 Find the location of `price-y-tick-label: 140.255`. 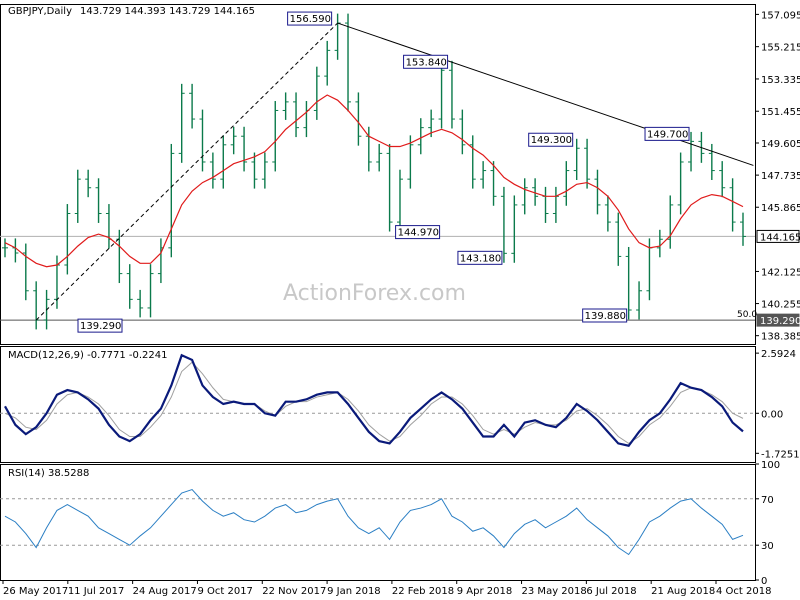

price-y-tick-label: 140.255 is located at coordinates (780, 305).